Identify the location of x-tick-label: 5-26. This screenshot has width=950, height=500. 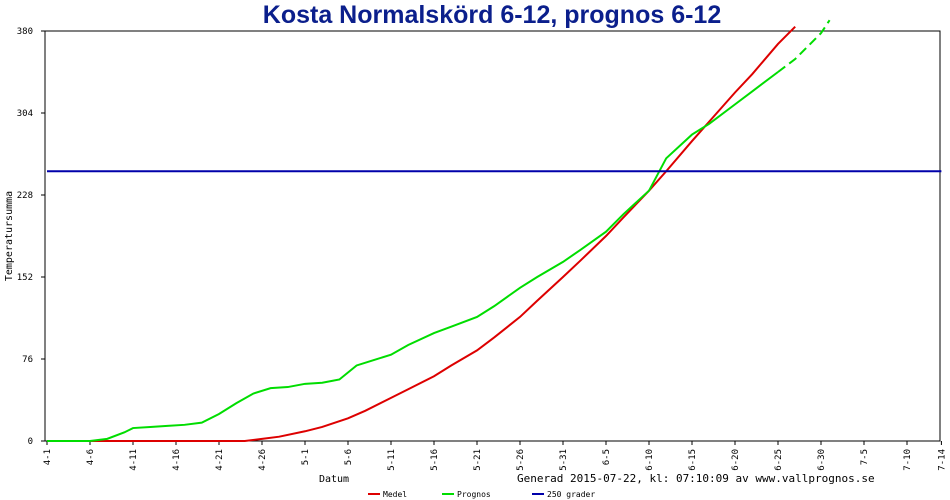
(521, 460).